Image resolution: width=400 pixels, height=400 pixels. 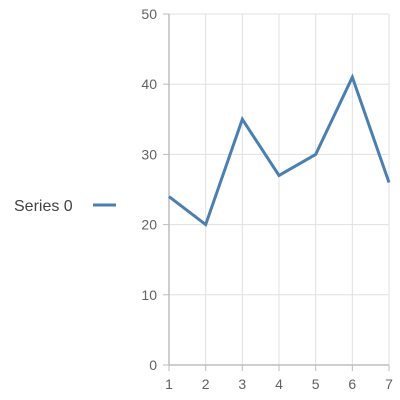 I want to click on y-tick-label: 20, so click(x=149, y=225).